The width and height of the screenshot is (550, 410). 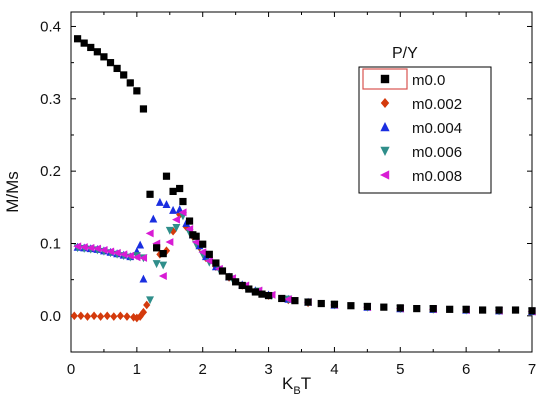 What do you see at coordinates (385, 103) in the screenshot?
I see `legend-marker-m0.002` at bounding box center [385, 103].